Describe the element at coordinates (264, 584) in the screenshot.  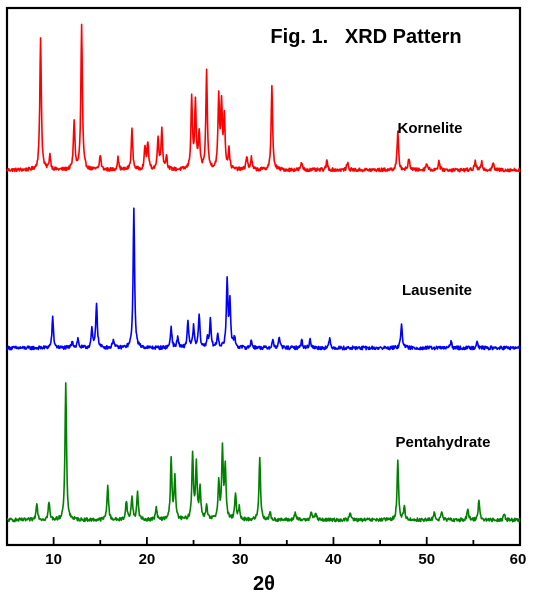
I see `x-axis-label: 2θ` at that location.